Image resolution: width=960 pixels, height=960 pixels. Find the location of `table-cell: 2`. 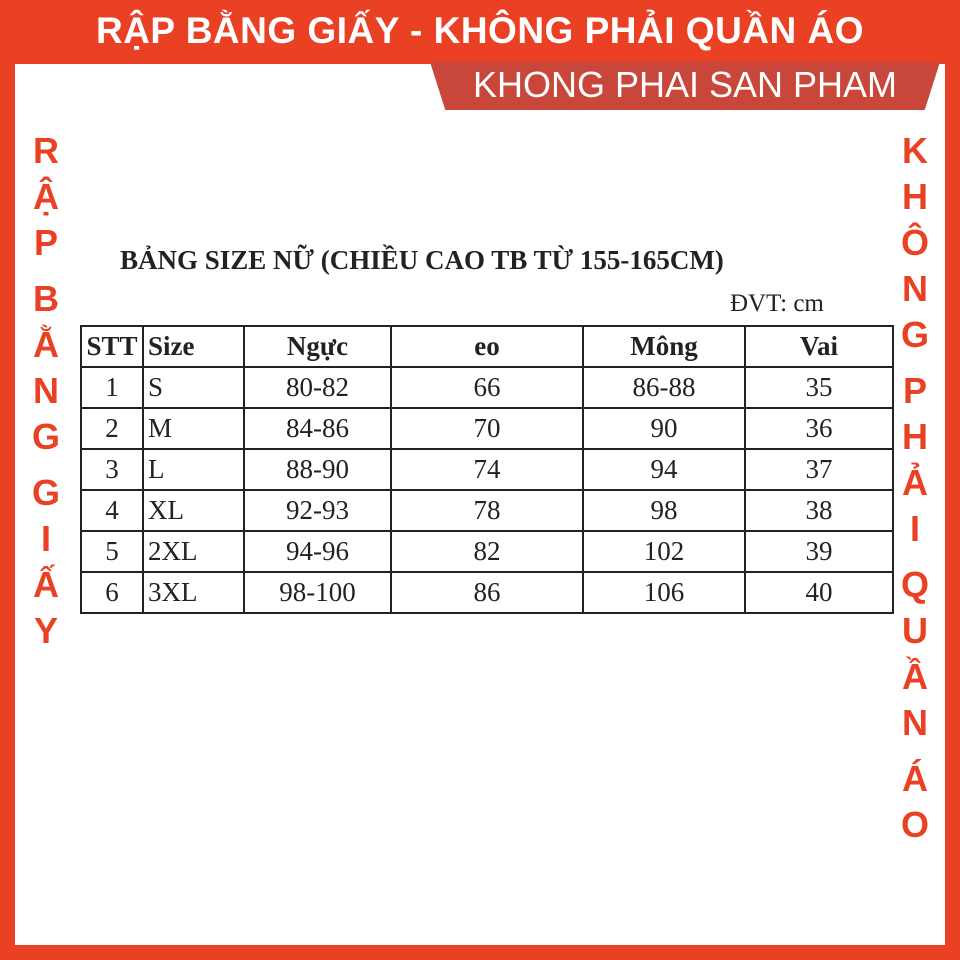

table-cell: 2 is located at coordinates (112, 428).